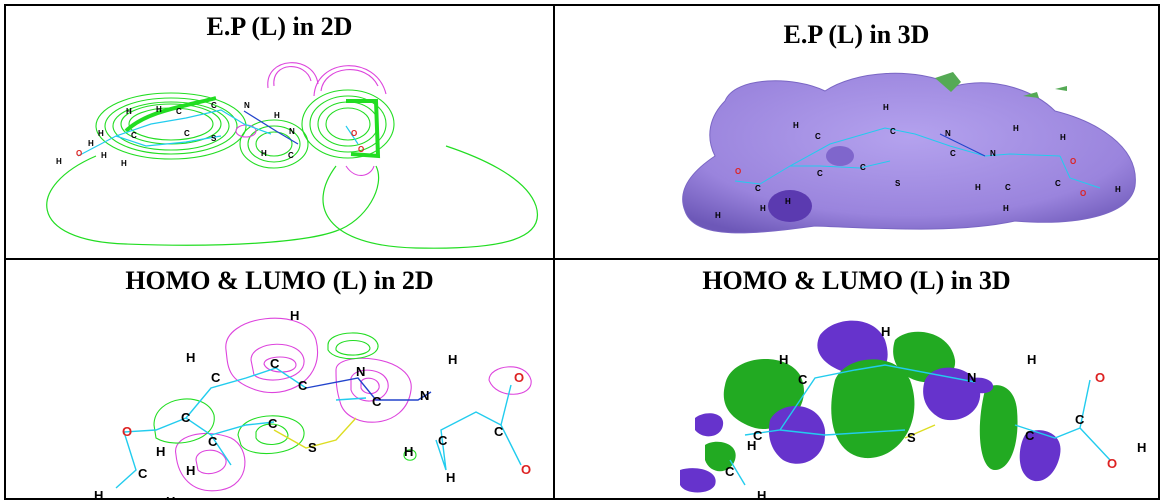  What do you see at coordinates (913, 409) in the screenshot?
I see `homo-lumo-3d-orbitals: HHC NHS CHO CO HCC H` at bounding box center [913, 409].